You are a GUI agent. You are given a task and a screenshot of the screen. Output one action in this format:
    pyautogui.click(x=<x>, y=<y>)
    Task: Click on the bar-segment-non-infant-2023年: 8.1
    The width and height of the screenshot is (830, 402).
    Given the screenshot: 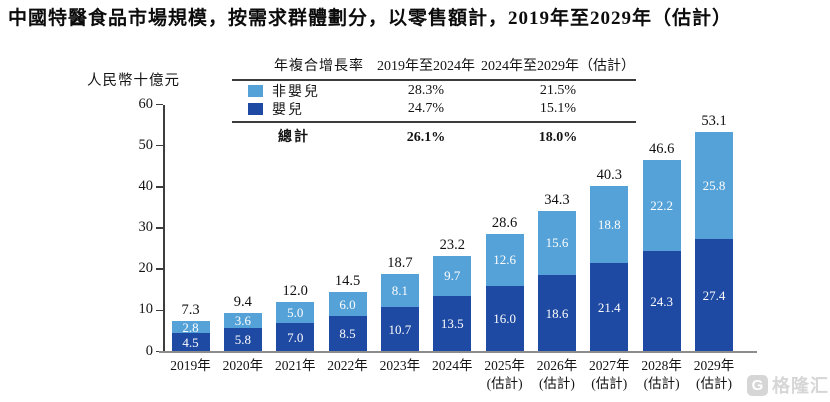 What is the action you would take?
    pyautogui.click(x=399, y=291)
    